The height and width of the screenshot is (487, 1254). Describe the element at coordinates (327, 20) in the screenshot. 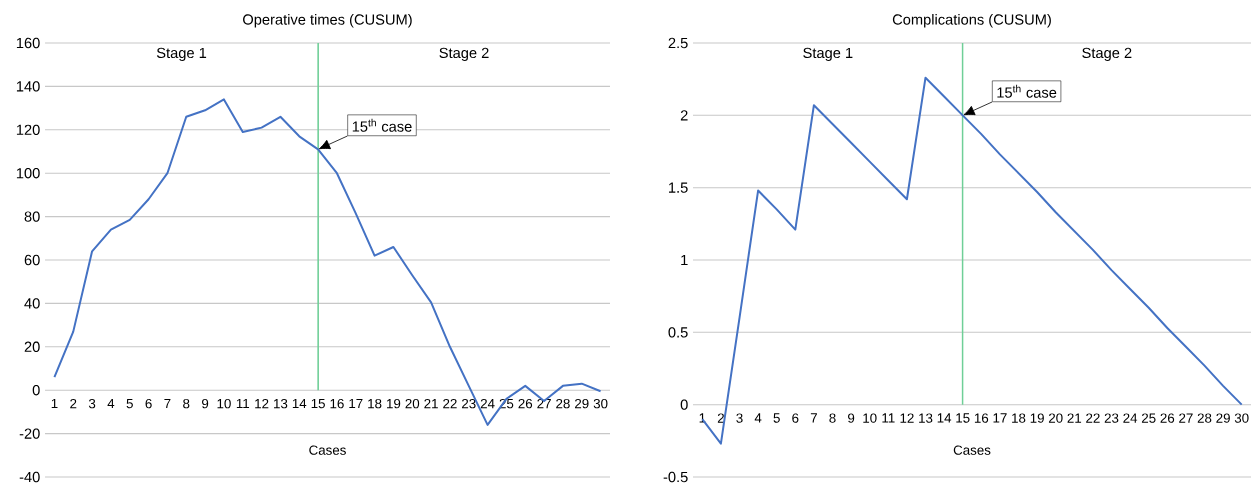

I see `chart-title: Operative times (CUSUM)` at that location.